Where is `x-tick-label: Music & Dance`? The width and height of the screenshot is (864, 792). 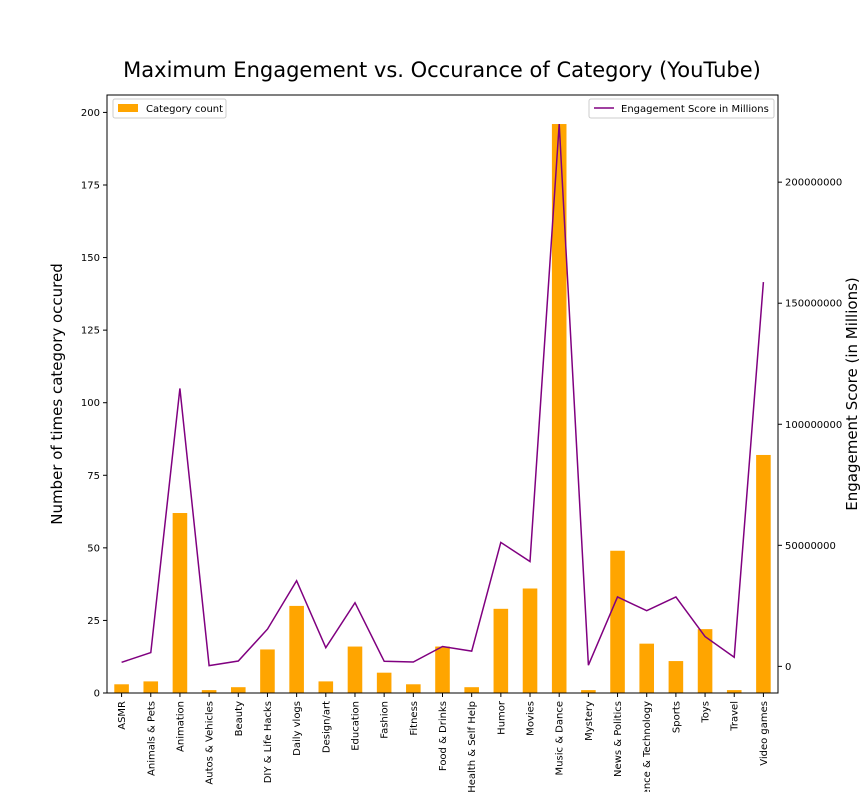
x-tick-label: Music & Dance is located at coordinates (560, 738).